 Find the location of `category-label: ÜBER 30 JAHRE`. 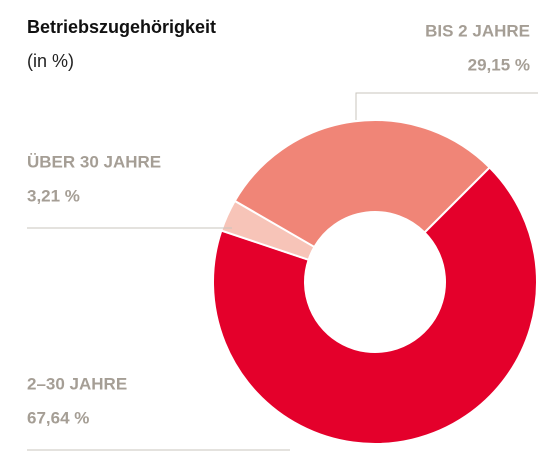

category-label: ÜBER 30 JAHRE is located at coordinates (94, 161).